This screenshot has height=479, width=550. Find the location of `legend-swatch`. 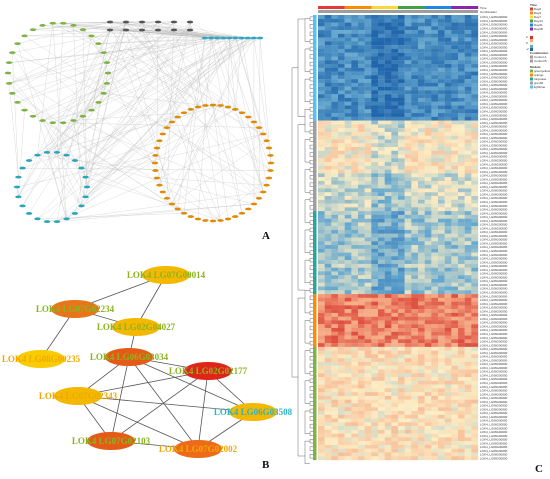

legend-swatch is located at coordinates (531, 9).